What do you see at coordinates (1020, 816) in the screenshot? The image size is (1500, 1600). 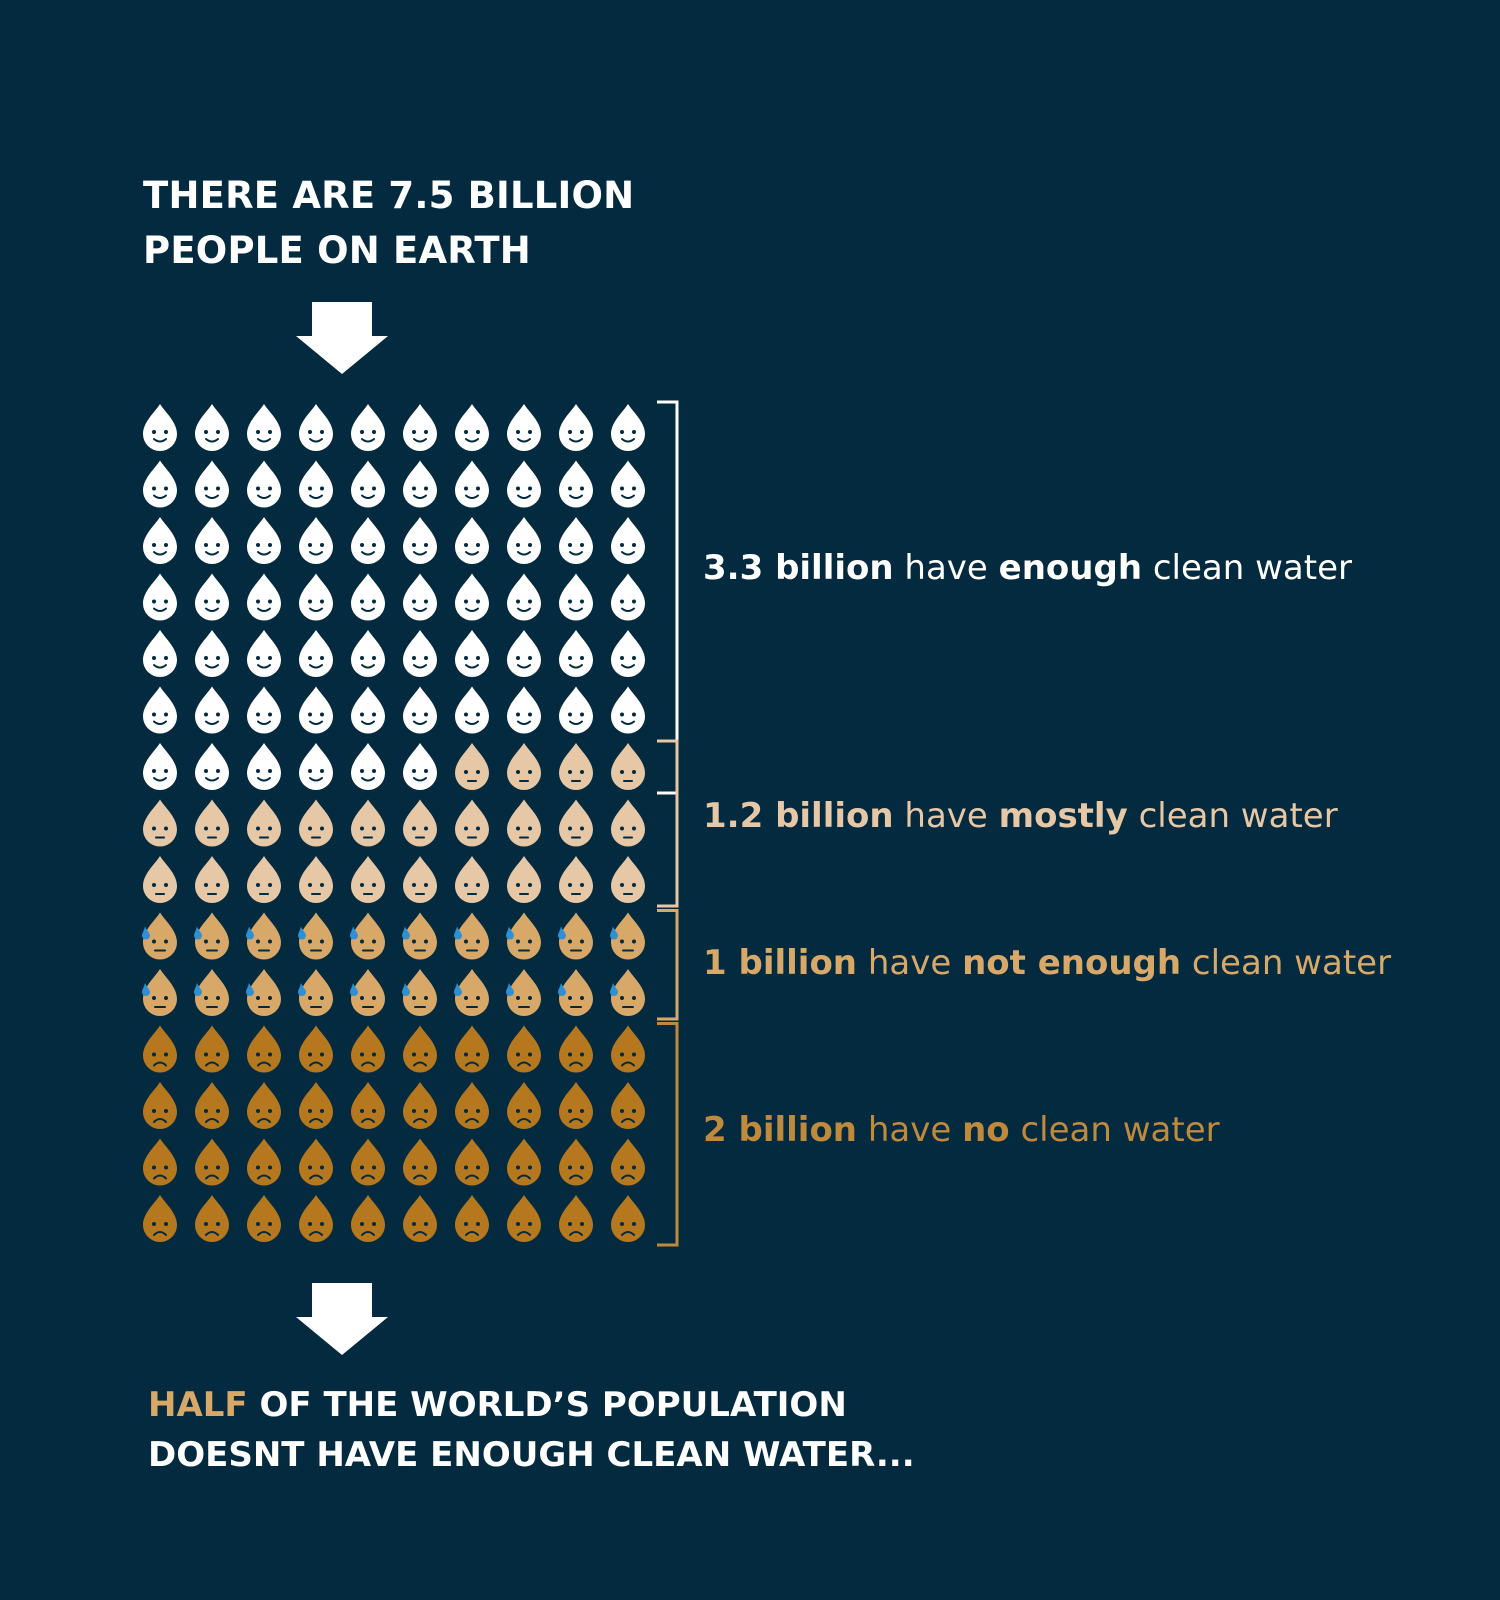 I see `label-mostly: 1.2 billion have mostly clean water` at bounding box center [1020, 816].